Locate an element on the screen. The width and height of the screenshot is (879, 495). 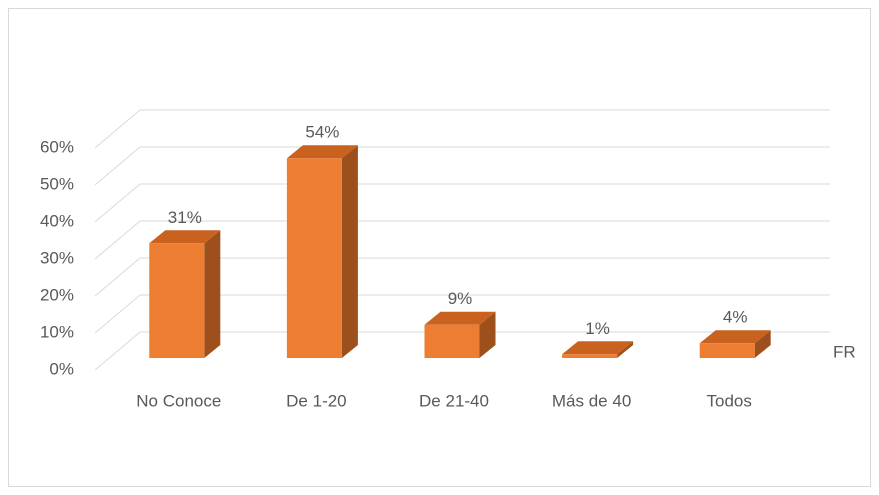
y-tick-label: 60% is located at coordinates (57, 146).